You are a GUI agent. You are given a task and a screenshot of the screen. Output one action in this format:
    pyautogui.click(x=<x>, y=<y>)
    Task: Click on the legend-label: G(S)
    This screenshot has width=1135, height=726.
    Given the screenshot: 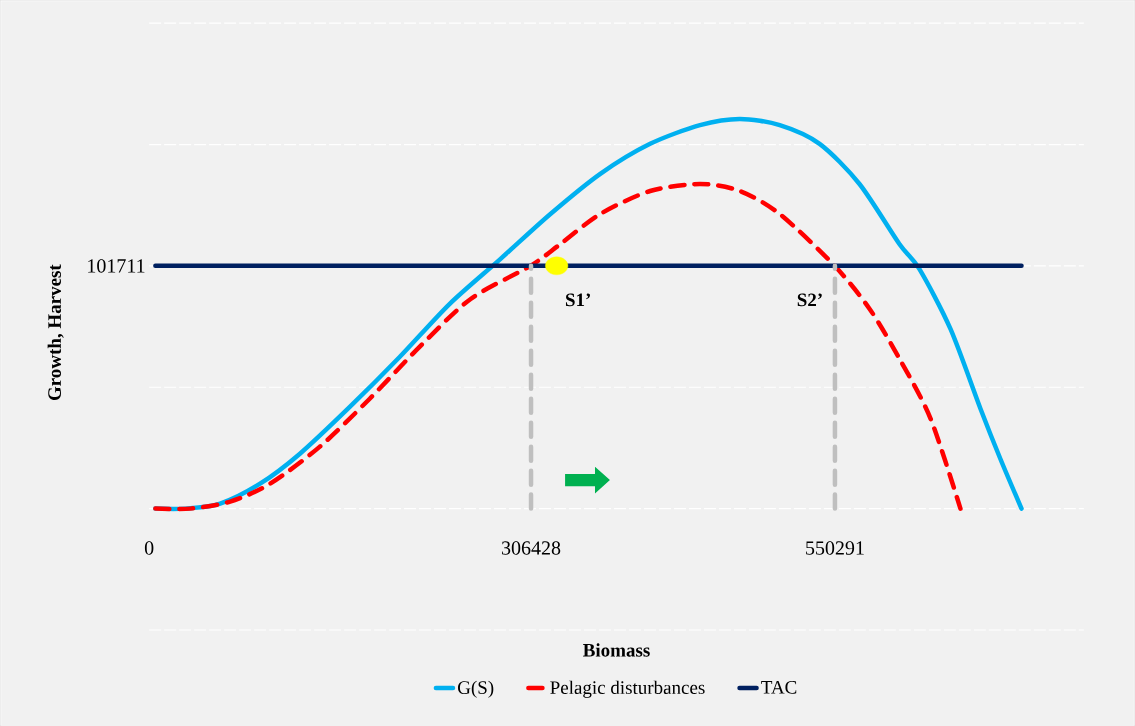 What is the action you would take?
    pyautogui.click(x=476, y=689)
    